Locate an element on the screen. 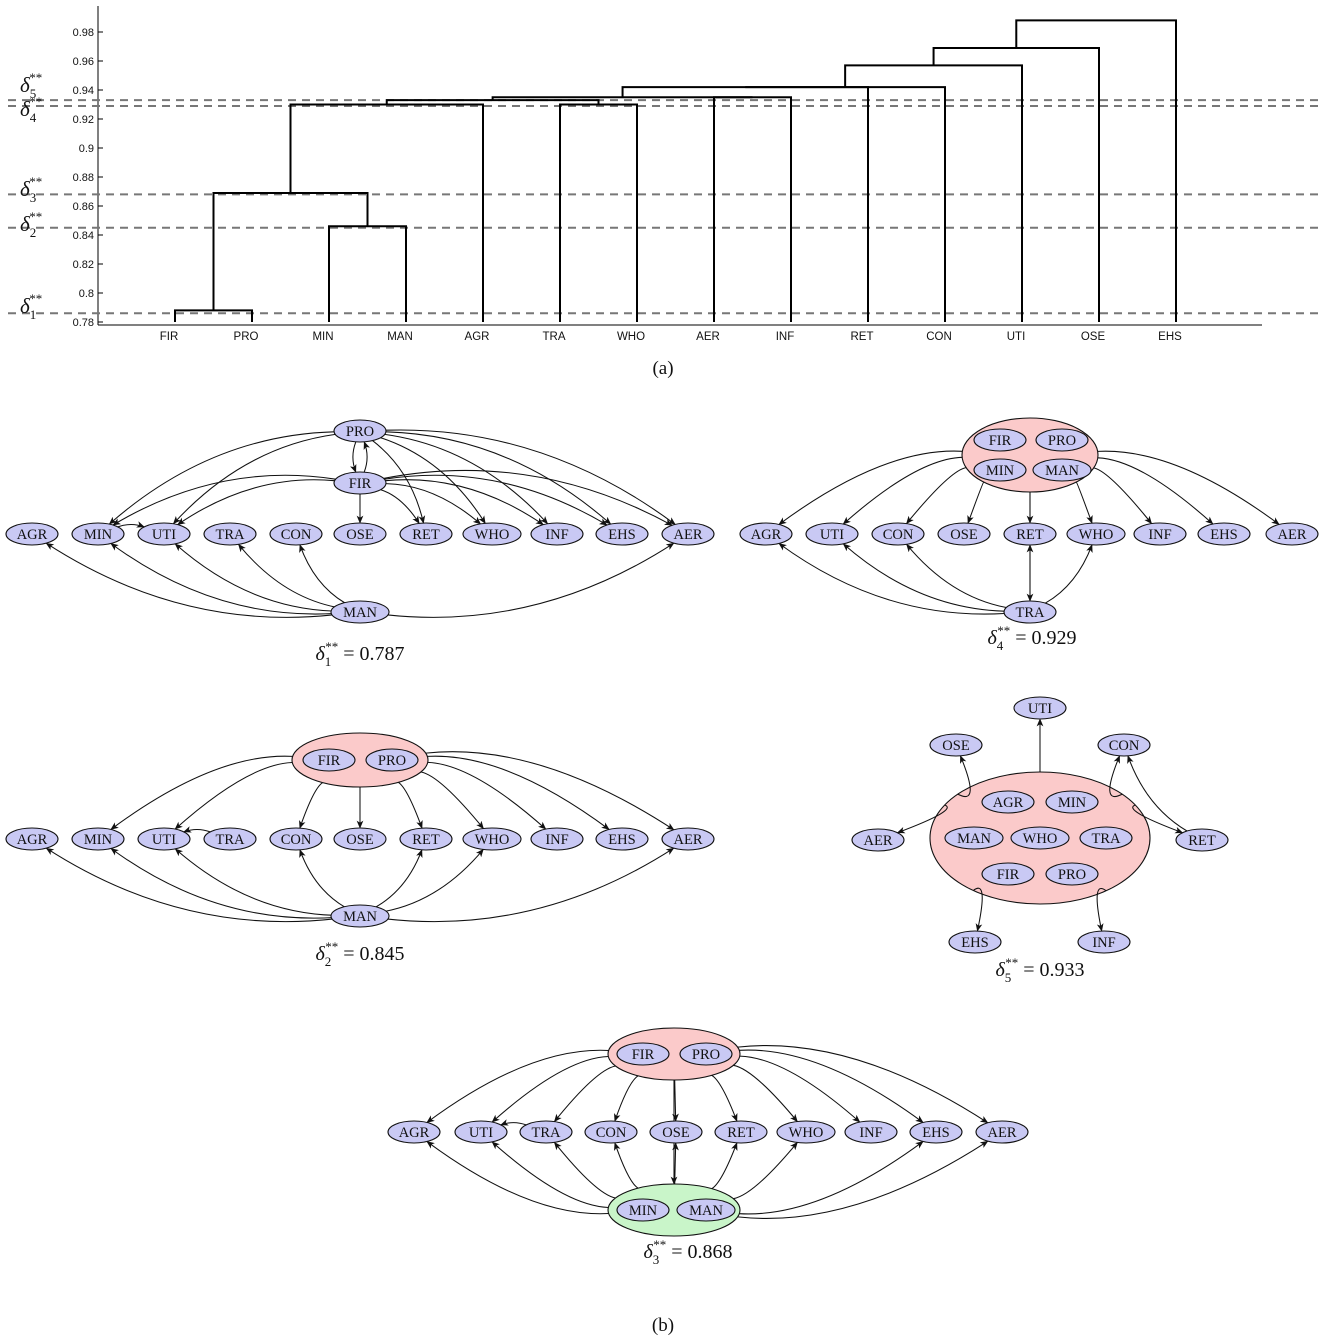 The width and height of the screenshot is (1325, 1342). node-pro is located at coordinates (1062, 440).